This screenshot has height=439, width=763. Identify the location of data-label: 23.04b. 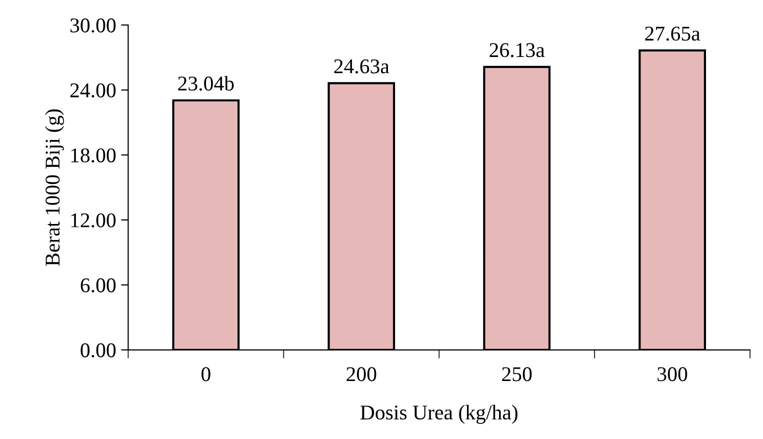
(206, 83).